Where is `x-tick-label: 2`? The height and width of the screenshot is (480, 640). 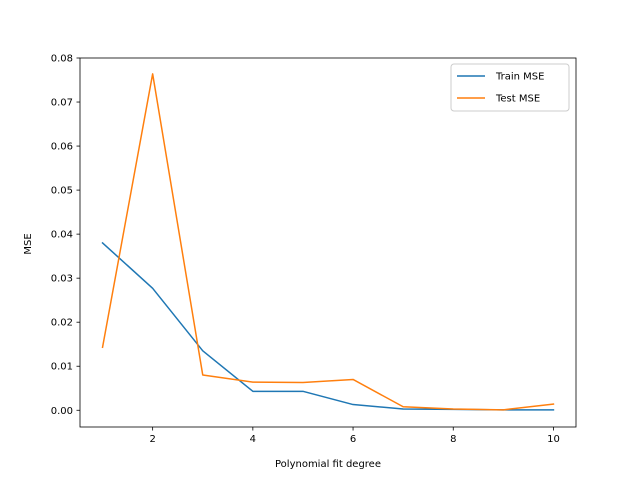
x-tick-label: 2 is located at coordinates (152, 439).